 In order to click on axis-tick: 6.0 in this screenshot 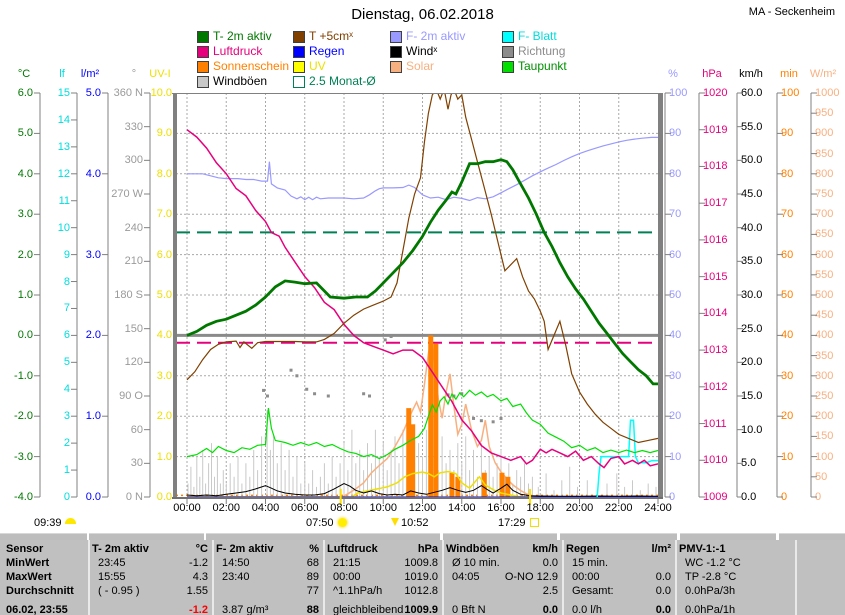, I will do `click(164, 254)`.